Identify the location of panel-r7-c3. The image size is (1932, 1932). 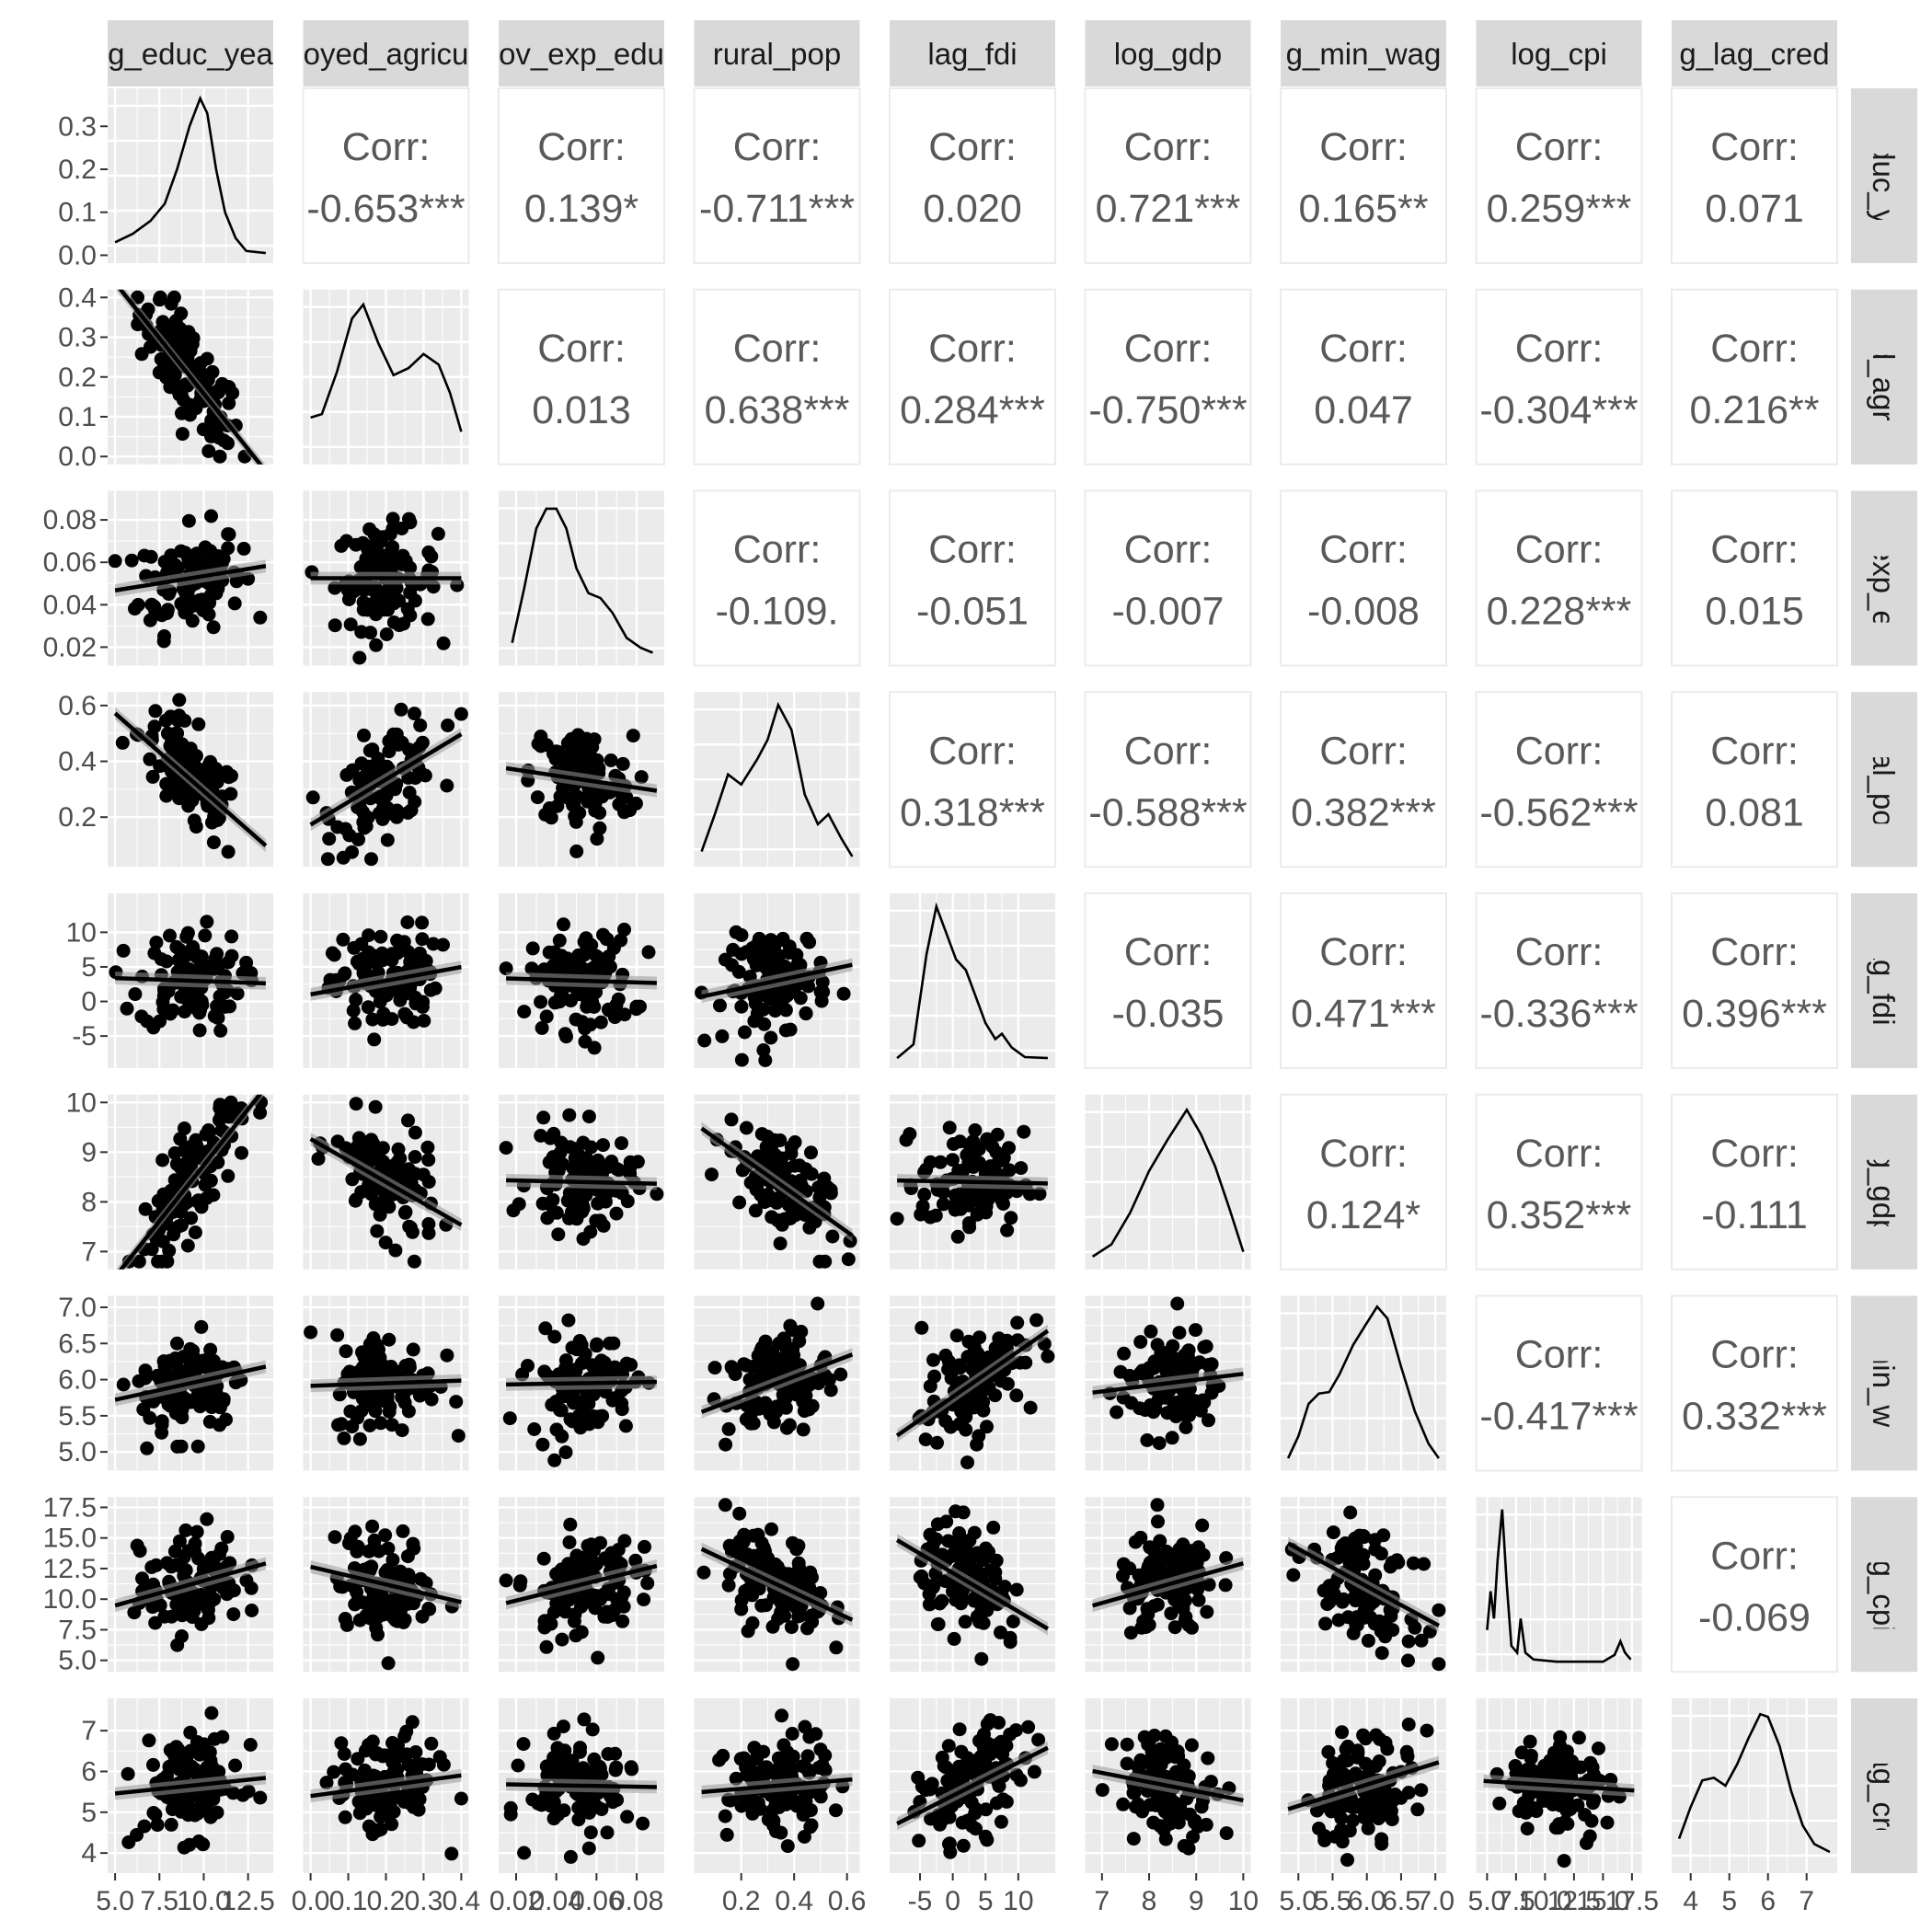
(777, 1585).